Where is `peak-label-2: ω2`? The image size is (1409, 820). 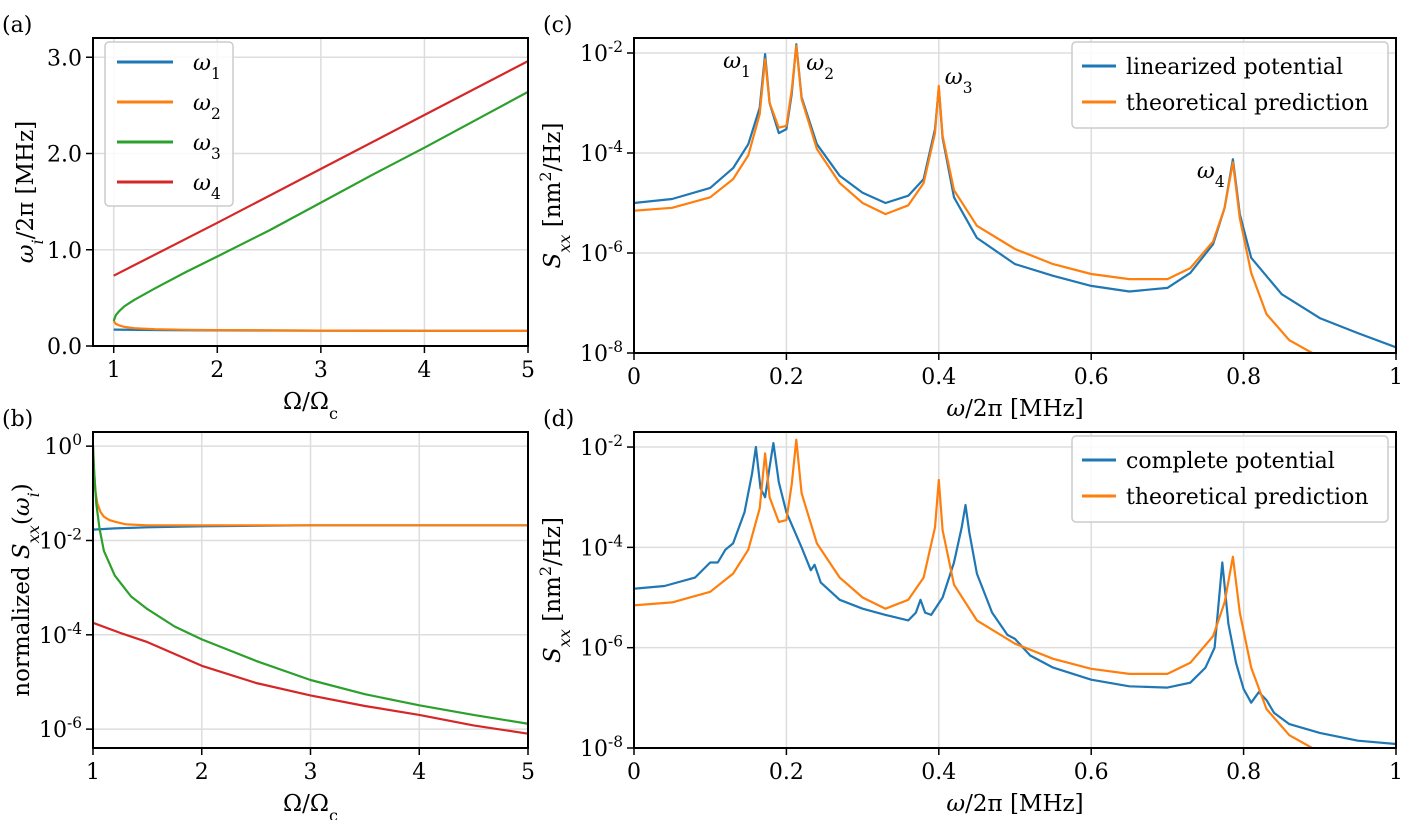
peak-label-2: ω2 is located at coordinates (820, 67).